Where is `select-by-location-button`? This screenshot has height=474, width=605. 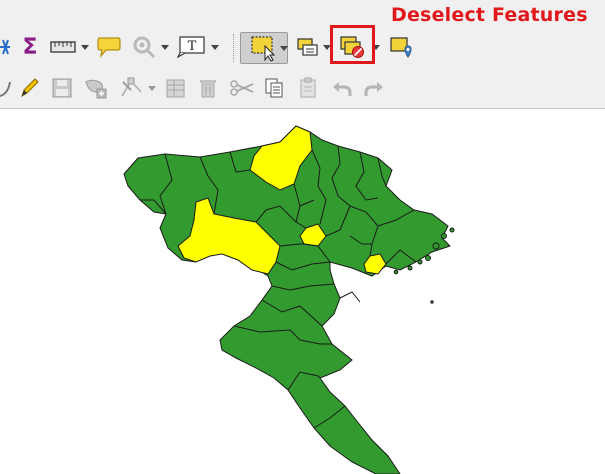
select-by-location-button is located at coordinates (402, 47).